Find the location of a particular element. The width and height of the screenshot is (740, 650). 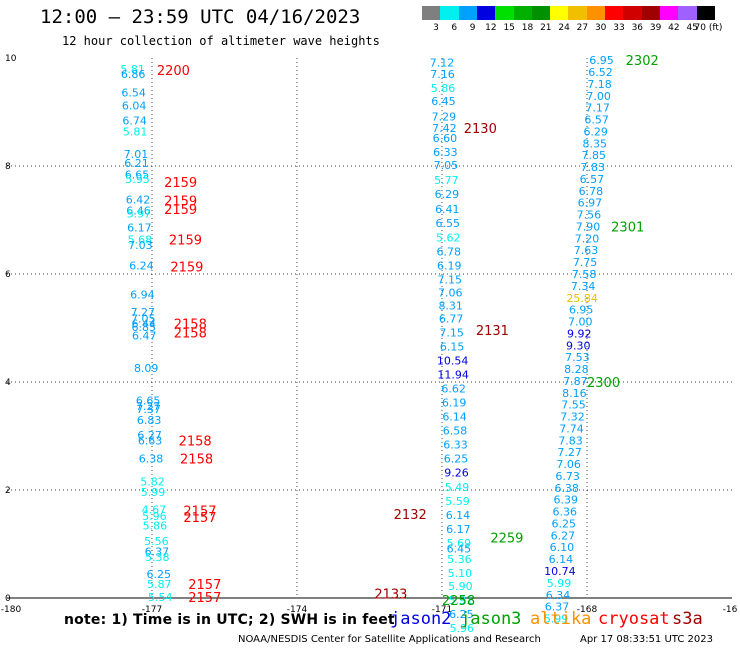

swh-data-point: 6.46 is located at coordinates (138, 210).